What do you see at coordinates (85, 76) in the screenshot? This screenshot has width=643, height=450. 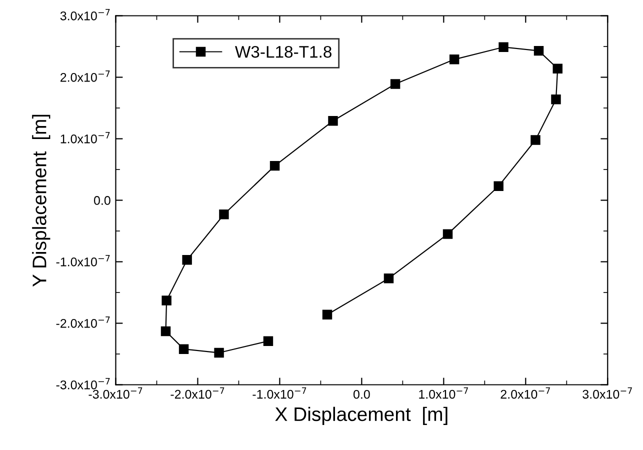 I see `y-tick-label: 2.0x10$^{−7}$` at bounding box center [85, 76].